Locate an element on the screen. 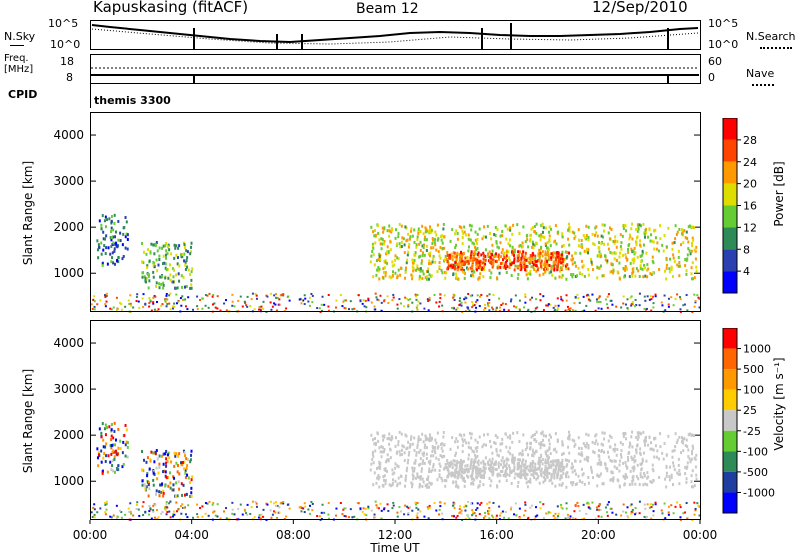 The image size is (800, 554). x-tick: 04:00 is located at coordinates (191, 535).